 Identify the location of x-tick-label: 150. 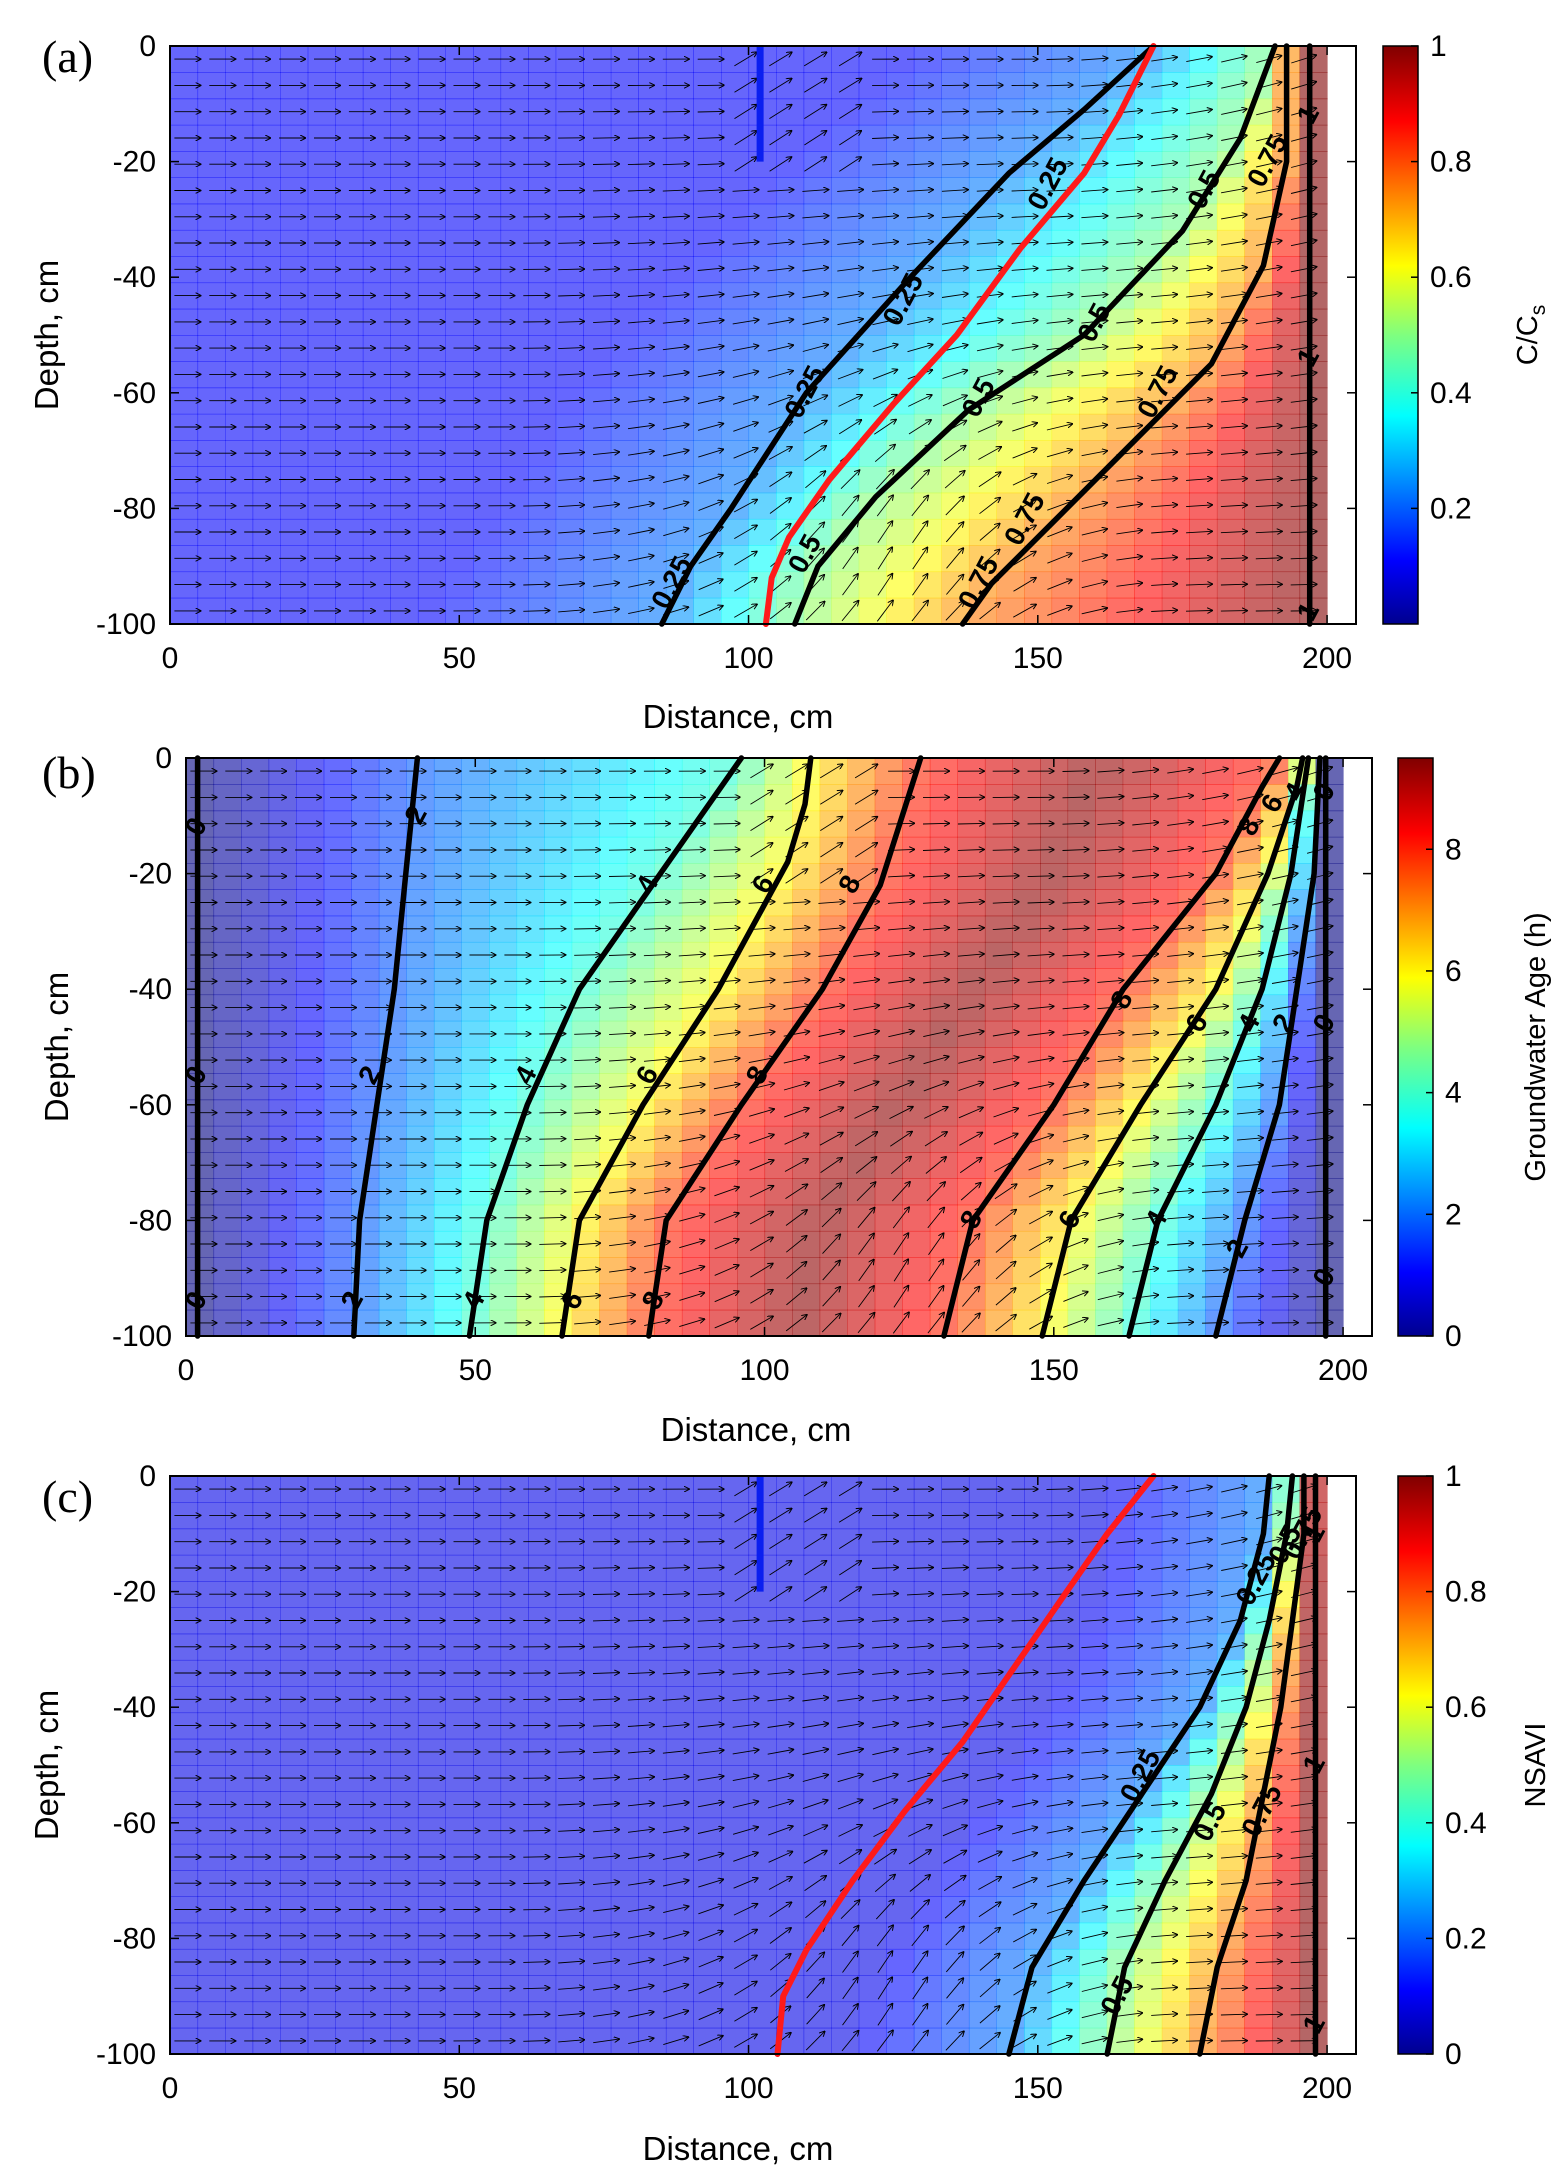
(1054, 1370).